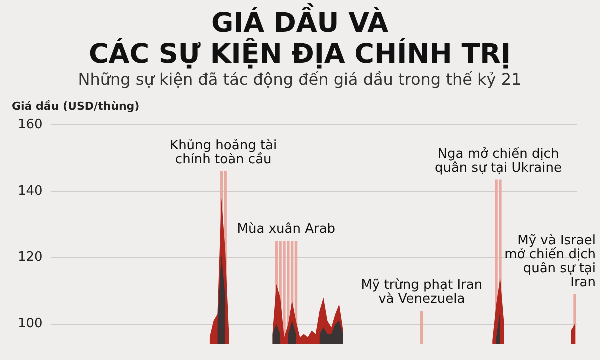 The height and width of the screenshot is (360, 600). What do you see at coordinates (300, 79) in the screenshot?
I see `chart-subtitle: Những sự kiện đã tác động đến giá dầu trong thế kỷ 21` at bounding box center [300, 79].